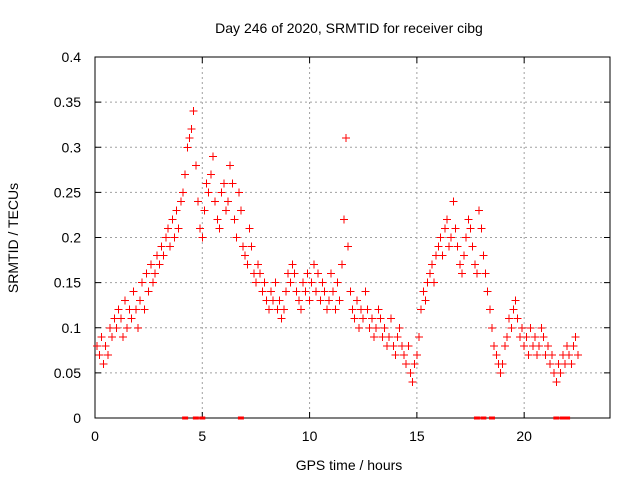 The height and width of the screenshot is (485, 640). What do you see at coordinates (349, 465) in the screenshot?
I see `x-axis-label: GPS time / hours` at bounding box center [349, 465].